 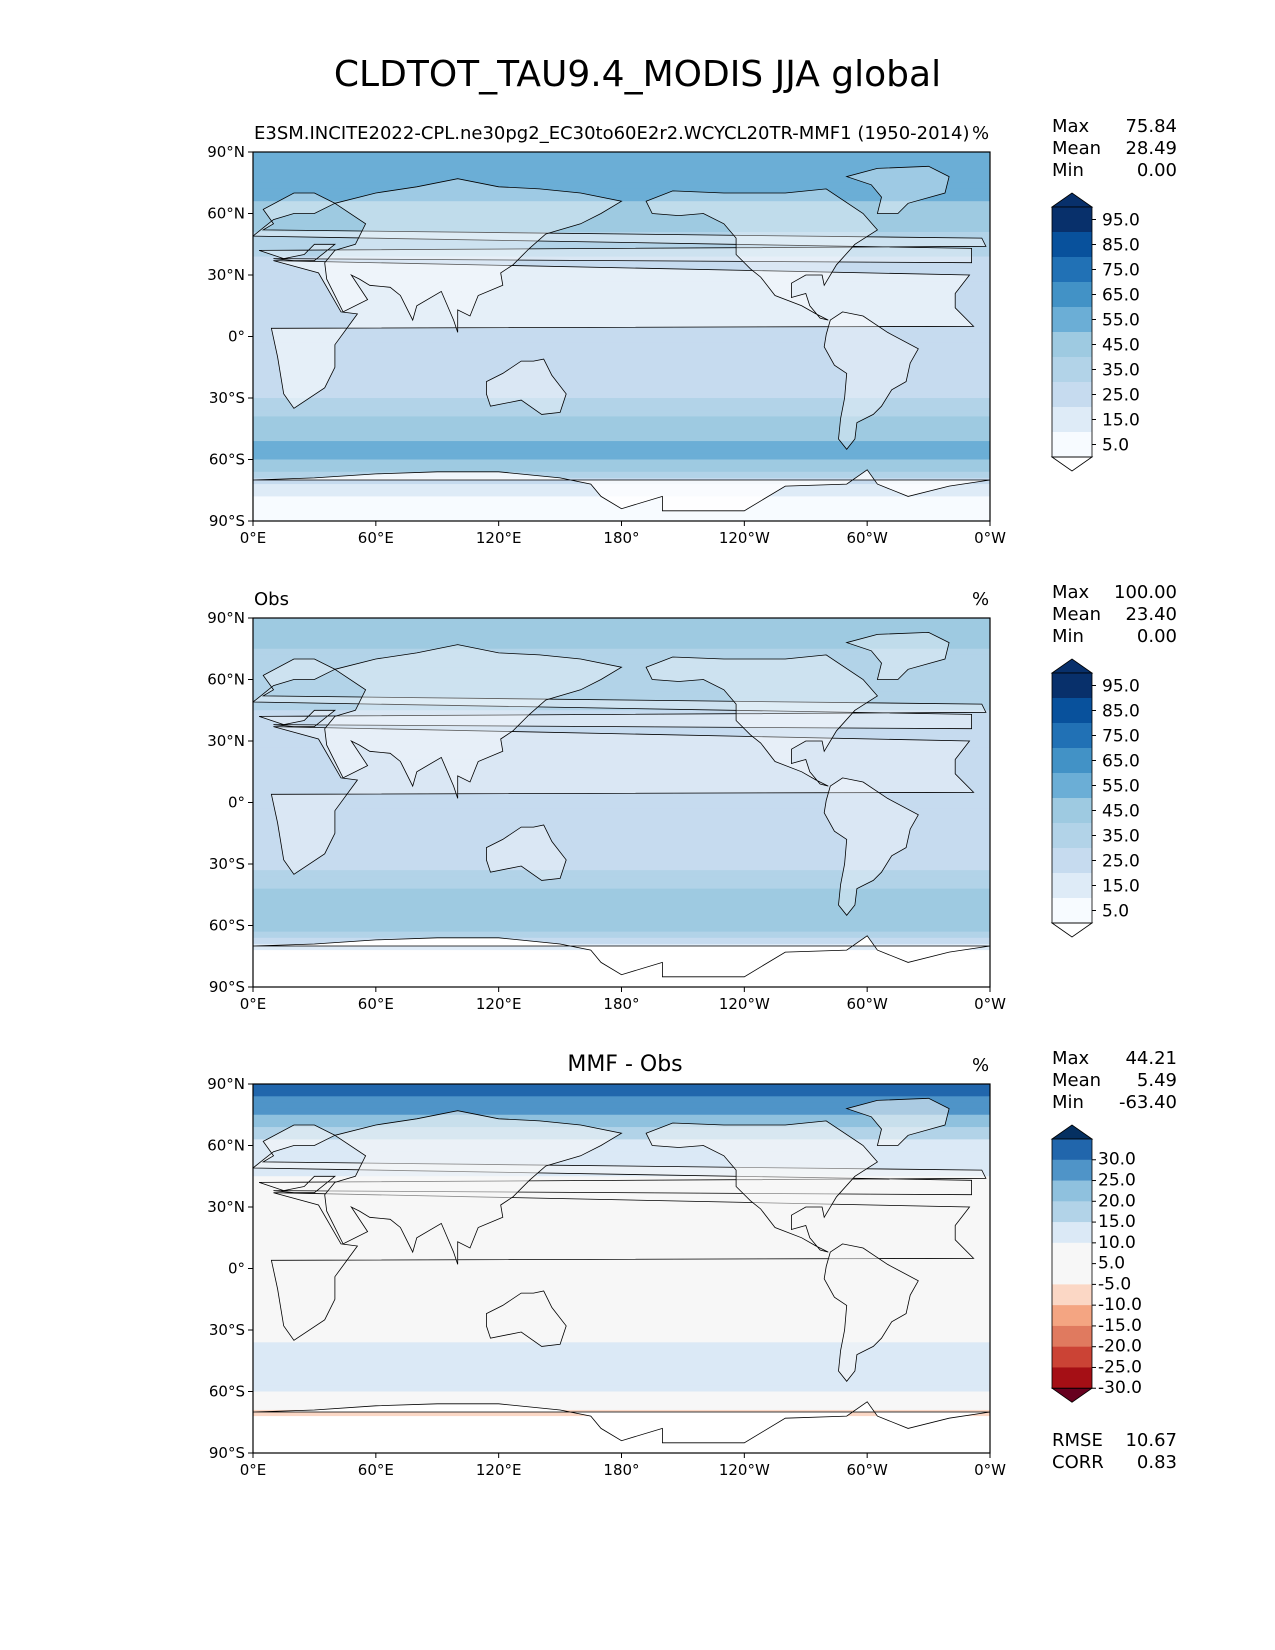 What do you see at coordinates (1117, 1243) in the screenshot?
I see `colorbar-tick-label: 10.0` at bounding box center [1117, 1243].